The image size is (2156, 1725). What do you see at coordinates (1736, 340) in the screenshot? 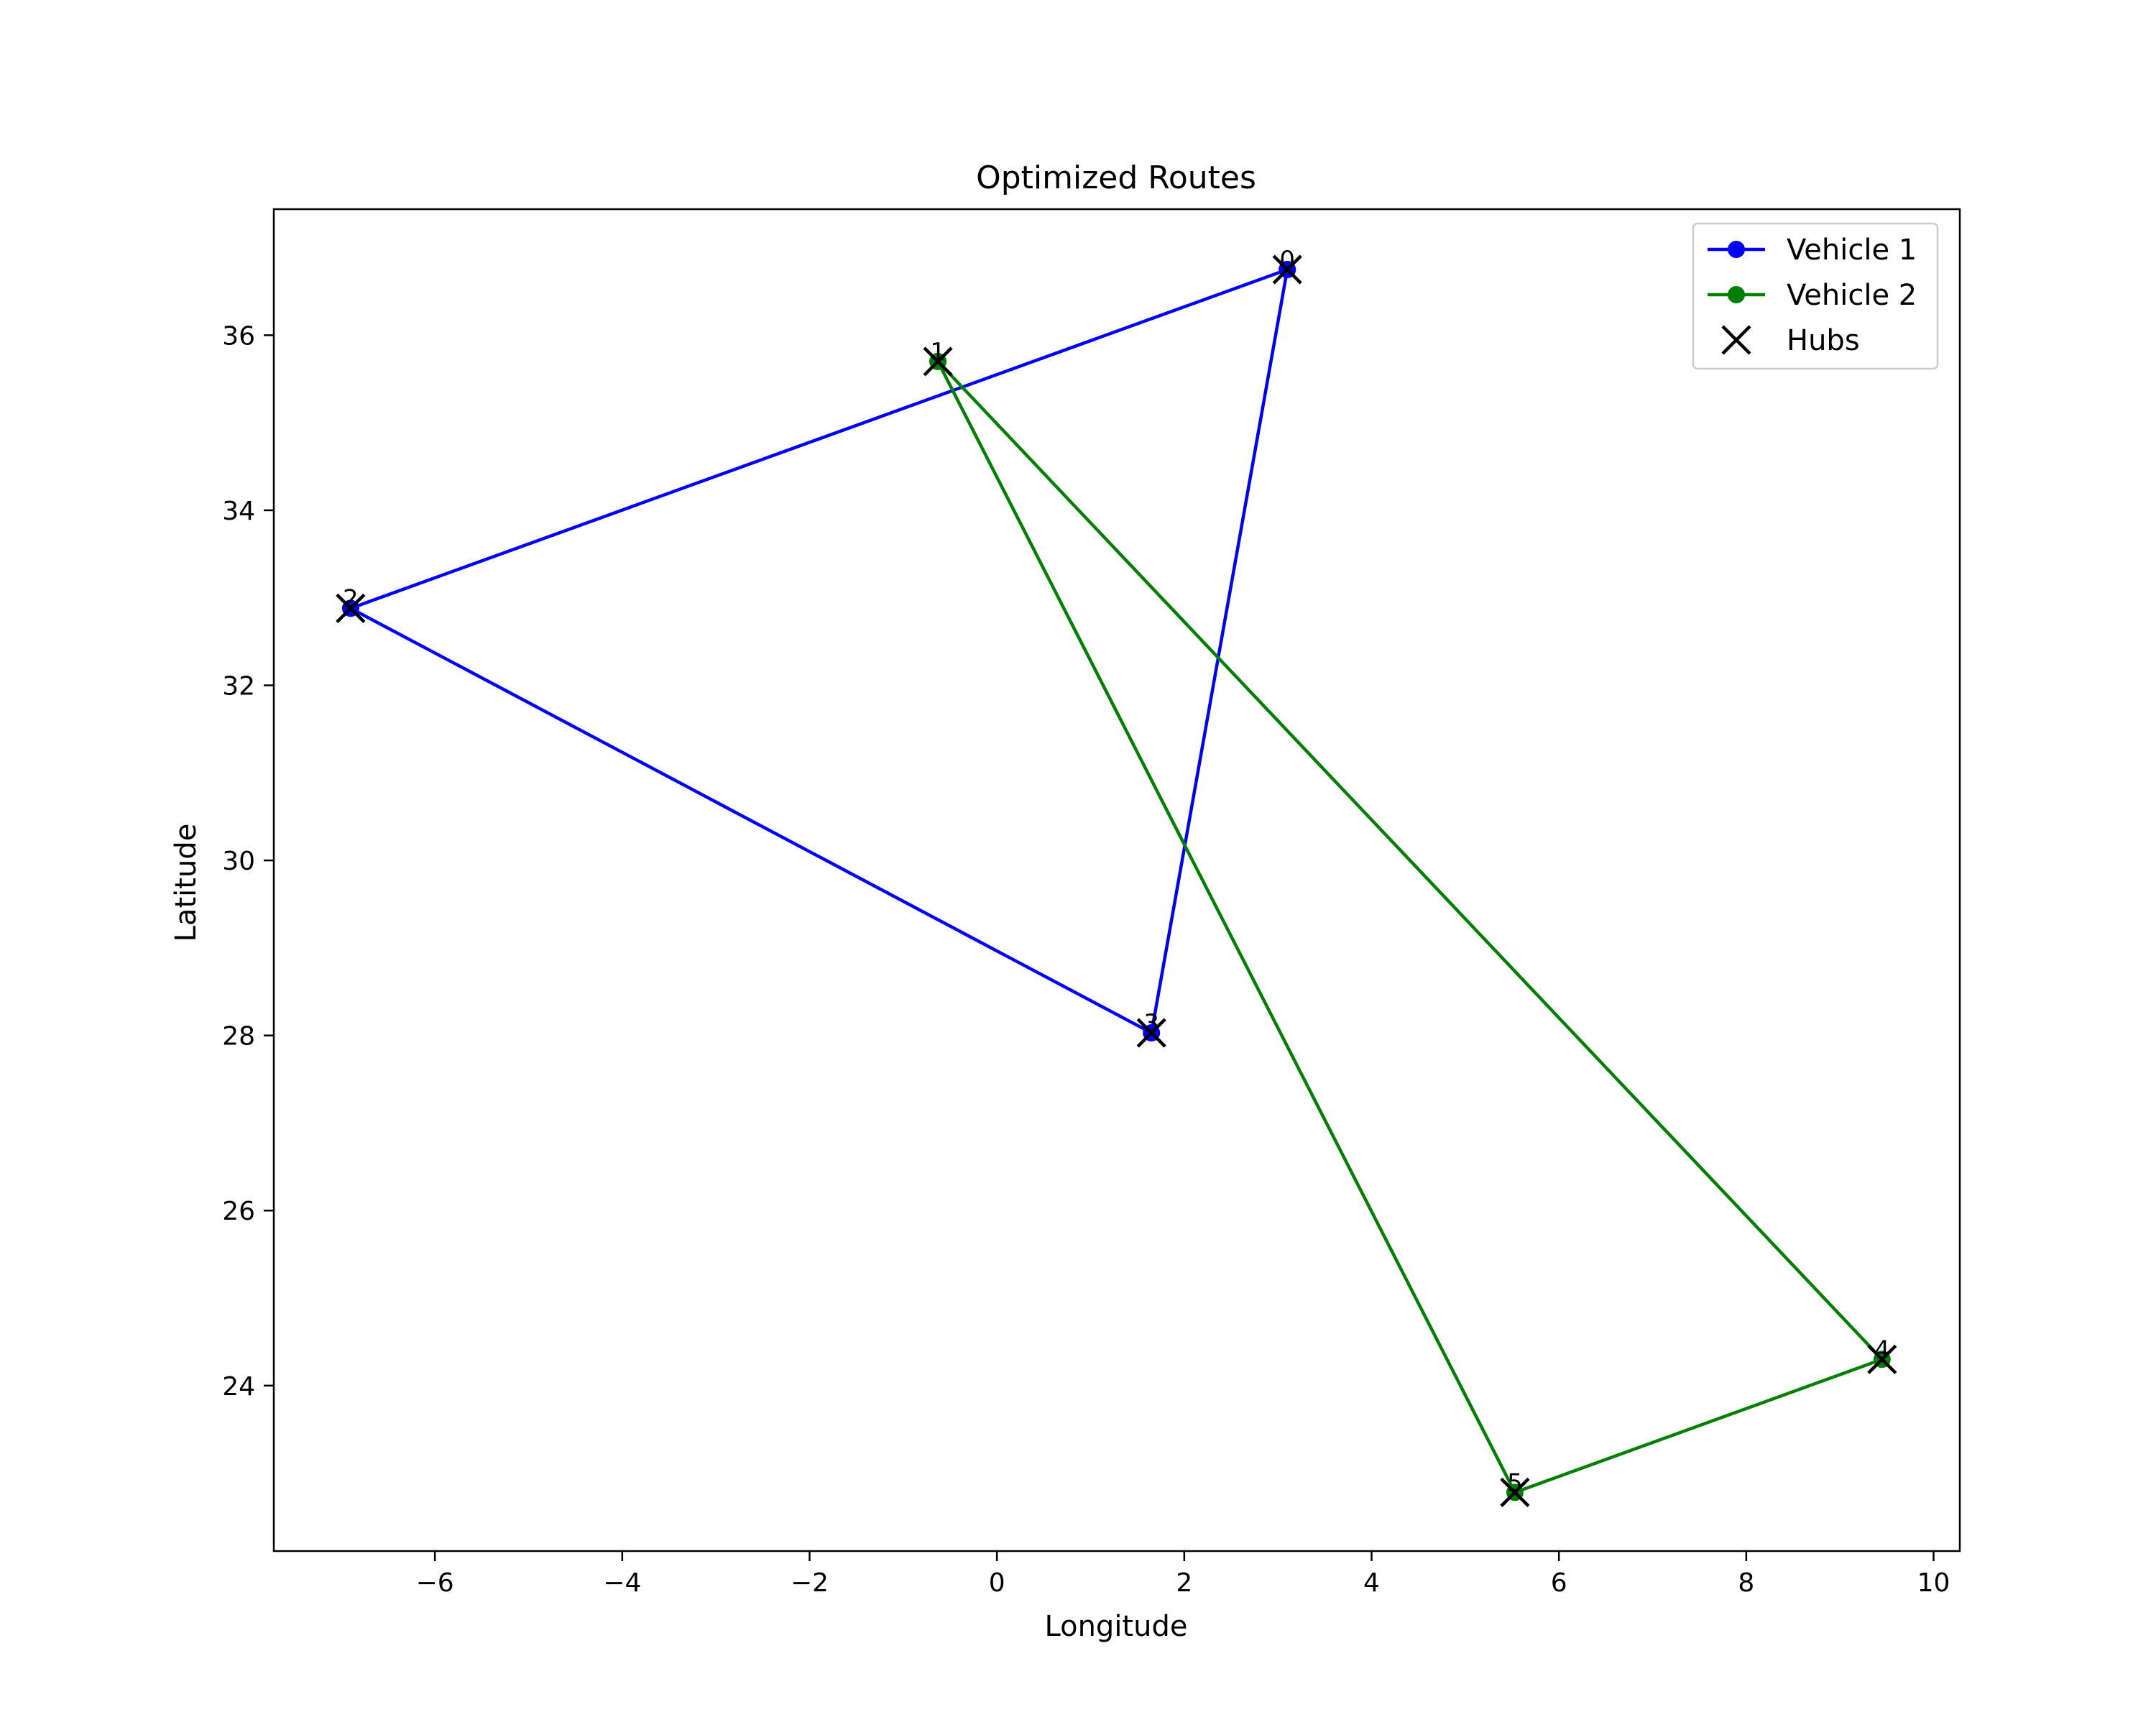
I see `legend-marker-hubs` at bounding box center [1736, 340].